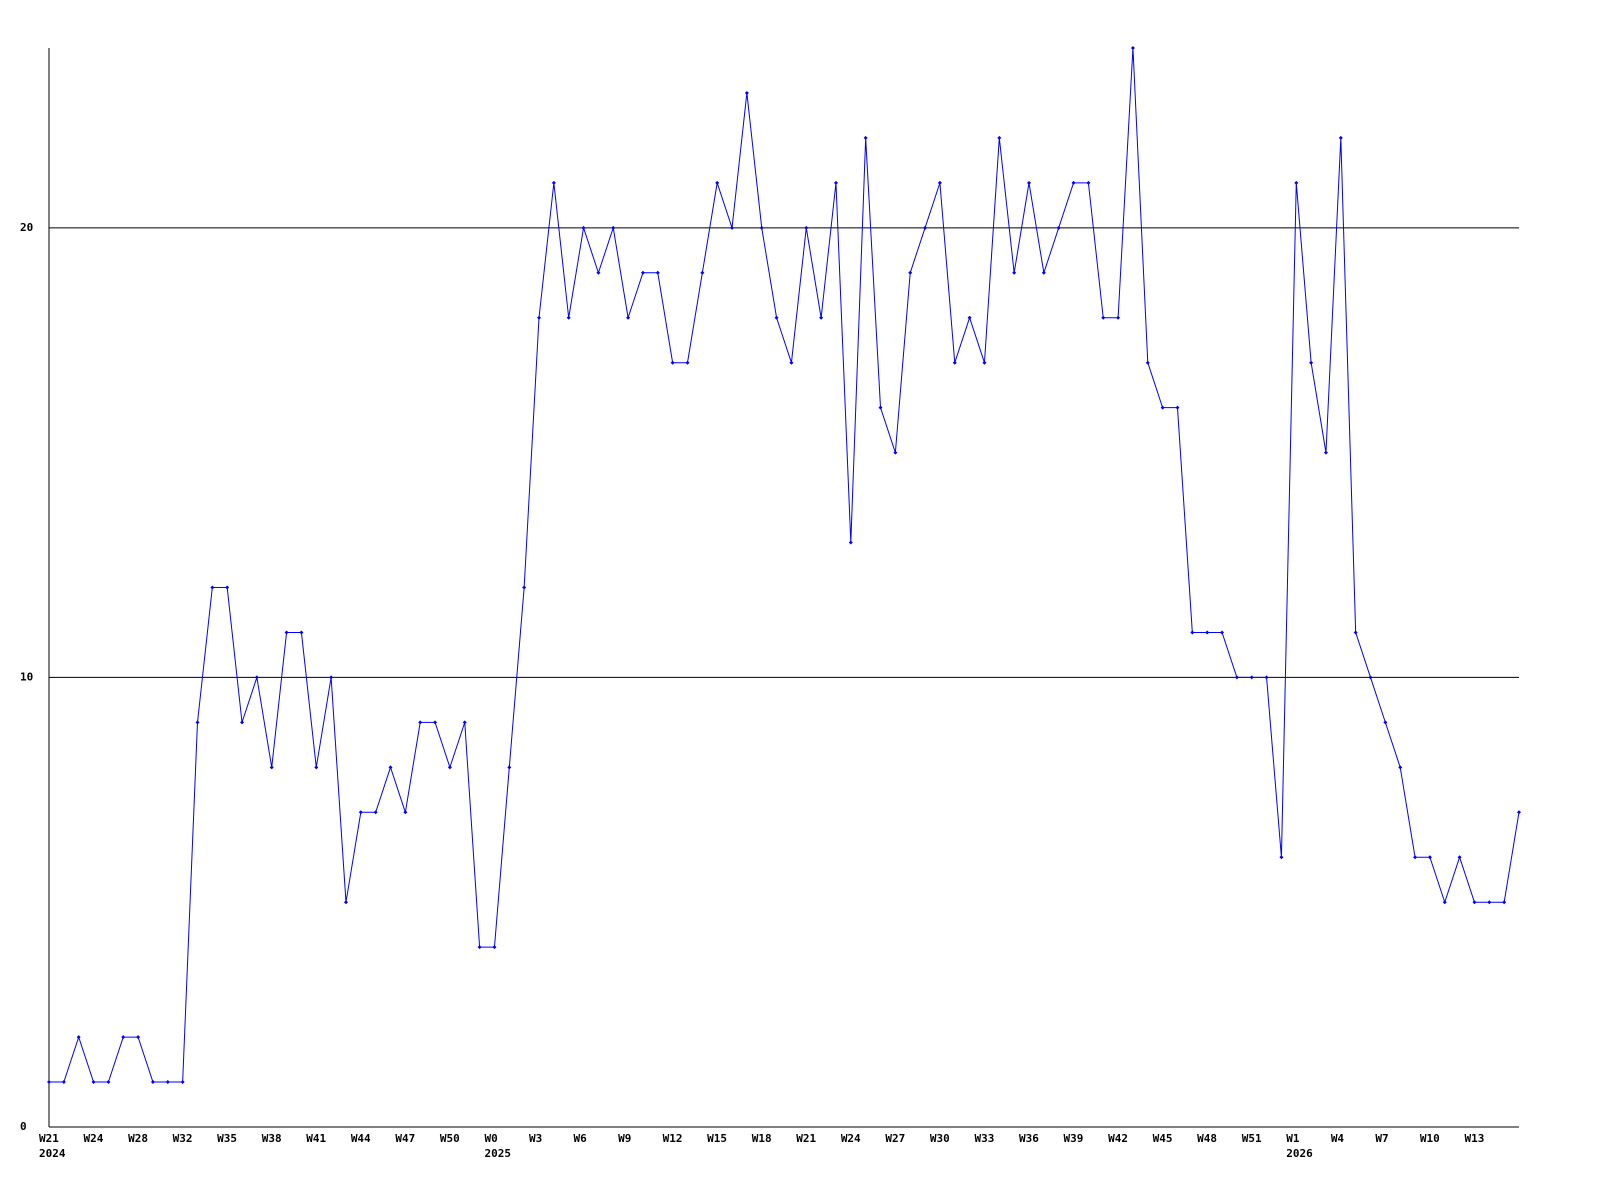 Image resolution: width=1600 pixels, height=1200 pixels. Describe the element at coordinates (1338, 1138) in the screenshot. I see `x-tick-label: W4` at that location.